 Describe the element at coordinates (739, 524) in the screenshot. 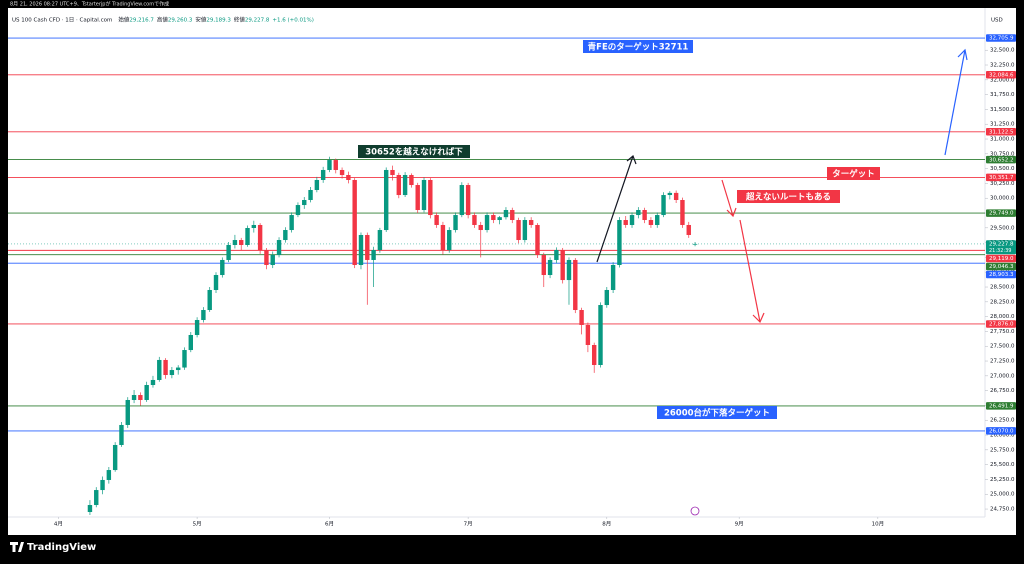

I see `x-tick-label: 9月` at that location.